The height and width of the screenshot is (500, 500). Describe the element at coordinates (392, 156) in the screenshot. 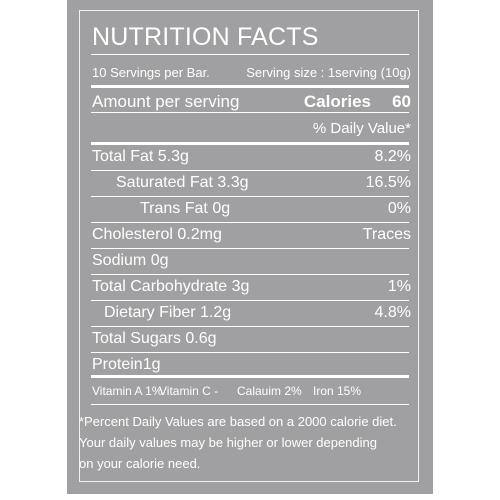

I see `nutrient-dv: 8.2%` at that location.